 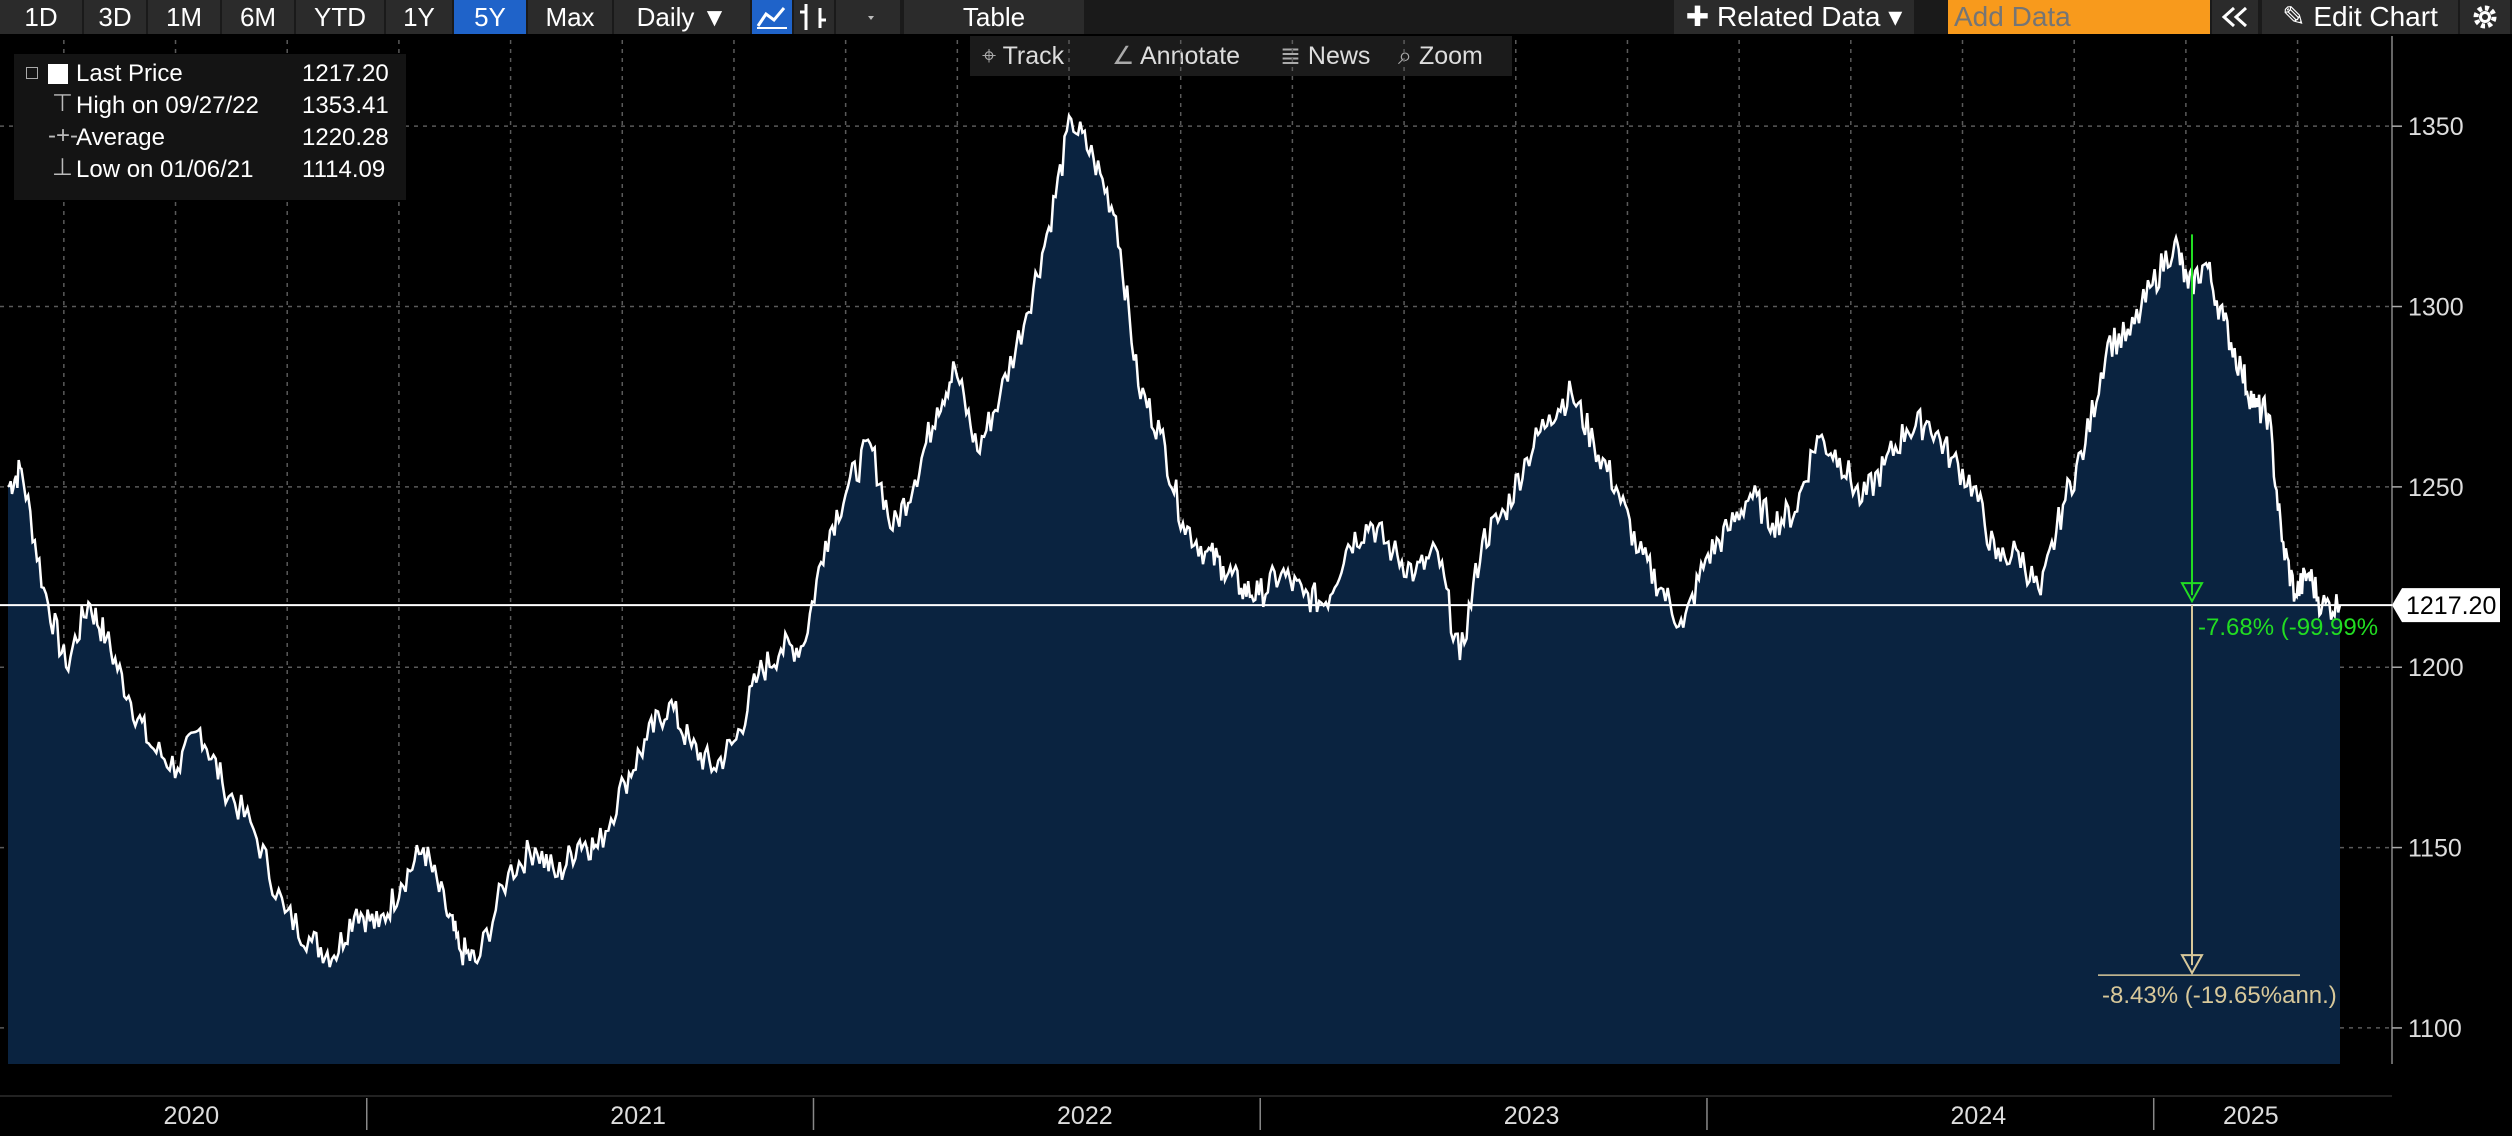 What do you see at coordinates (210, 74) in the screenshot?
I see `legend-last-price: Last Price 1217.20` at bounding box center [210, 74].